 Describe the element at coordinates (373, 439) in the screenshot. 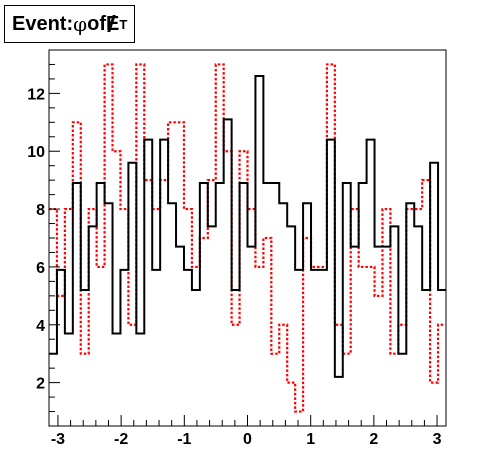

I see `x-tick-label: 2` at that location.